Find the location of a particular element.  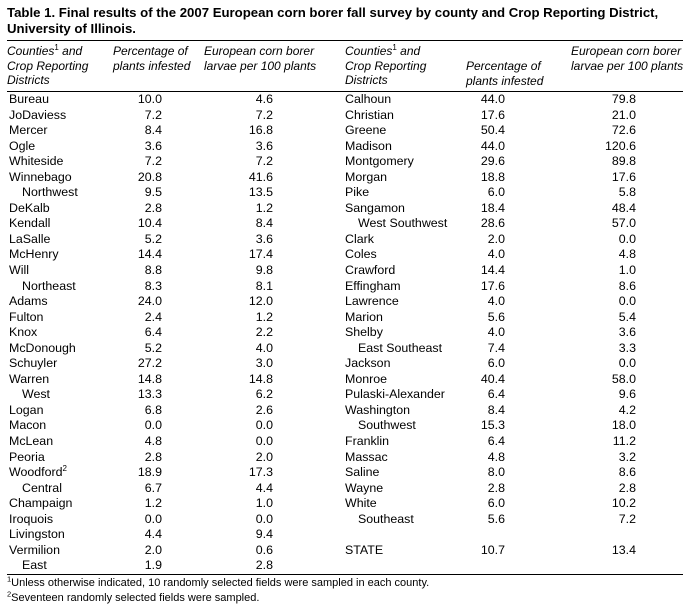

district-name: Central is located at coordinates (59, 489).